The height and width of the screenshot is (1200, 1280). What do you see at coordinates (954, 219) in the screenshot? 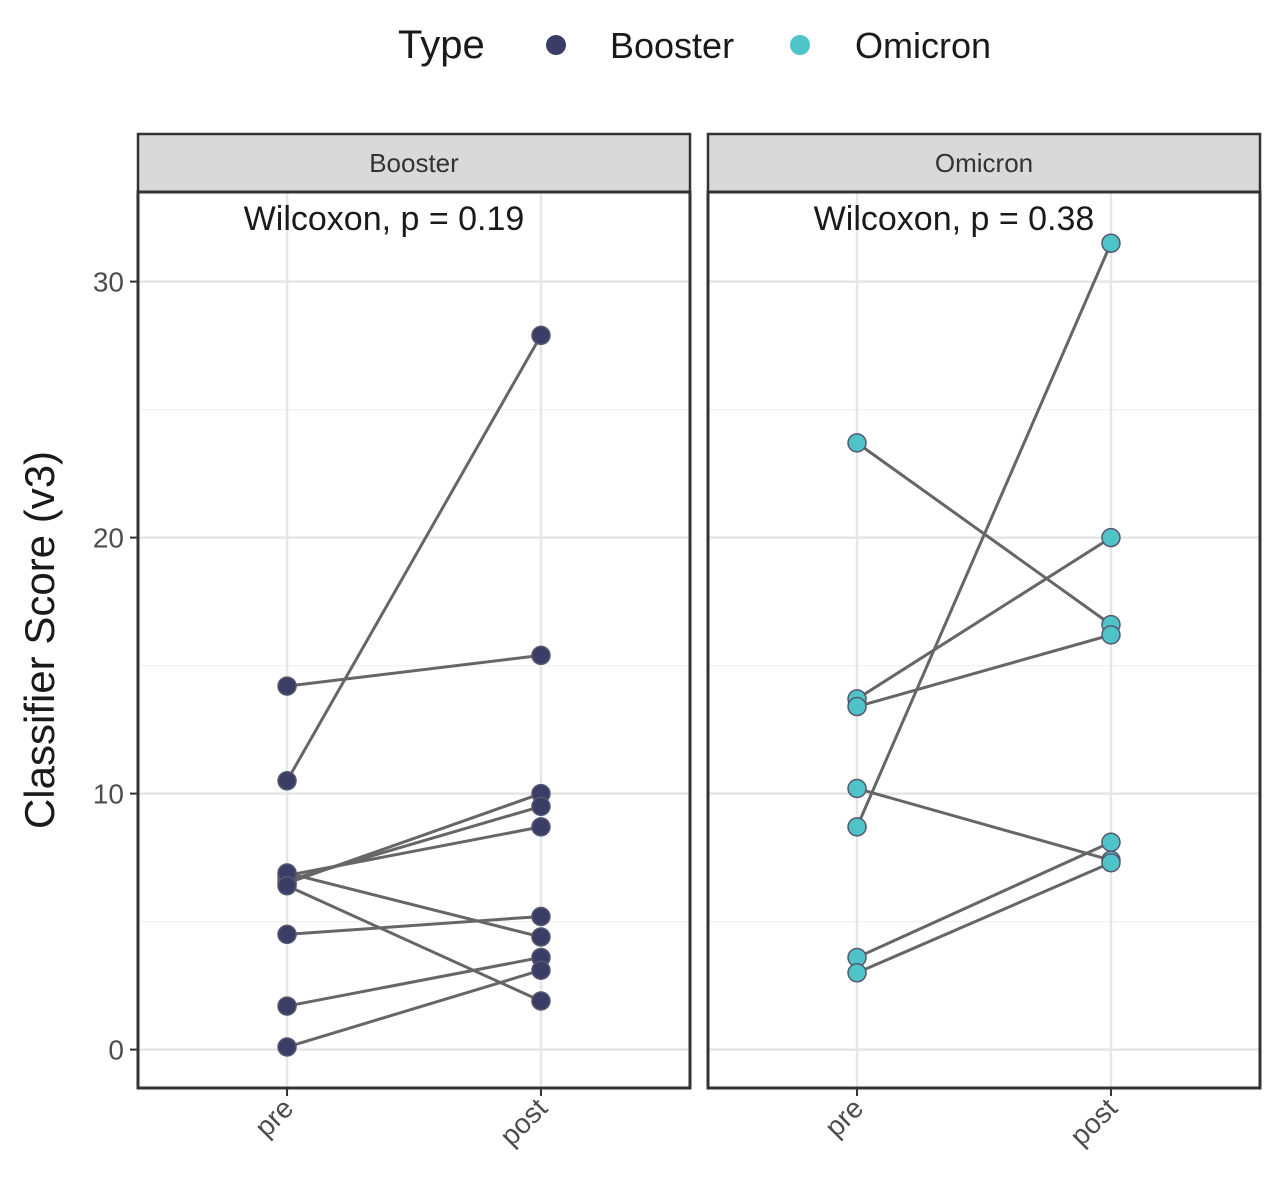
I see `wilcoxon-annotation: Wilcoxon, p = 0.38` at bounding box center [954, 219].